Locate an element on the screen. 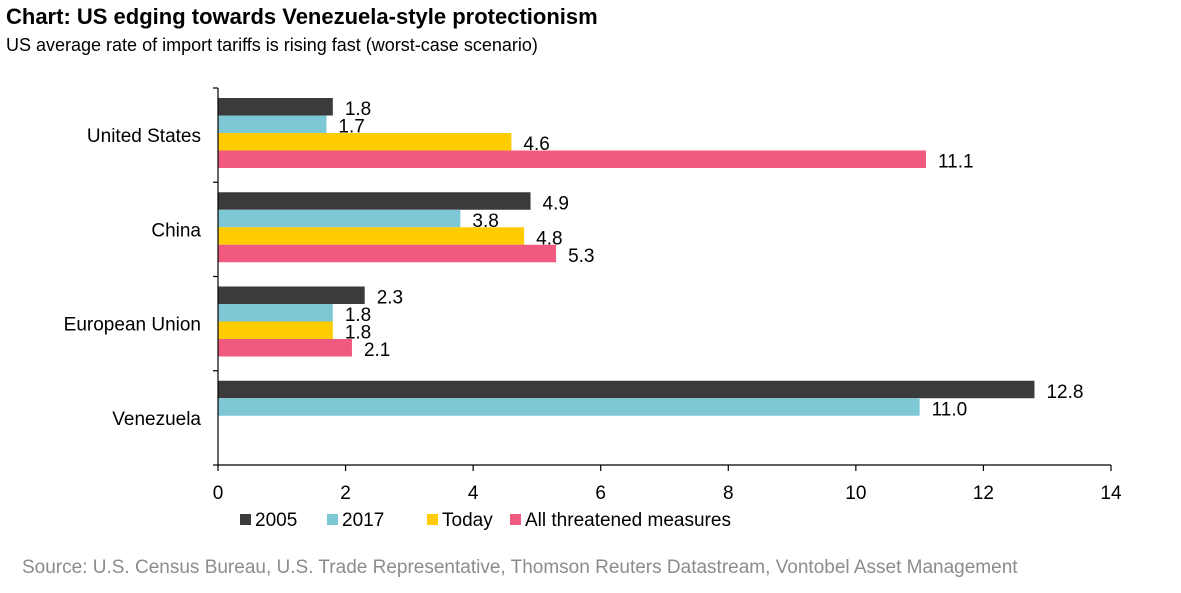 The image size is (1181, 593). x-tick-label: 0 is located at coordinates (218, 493).